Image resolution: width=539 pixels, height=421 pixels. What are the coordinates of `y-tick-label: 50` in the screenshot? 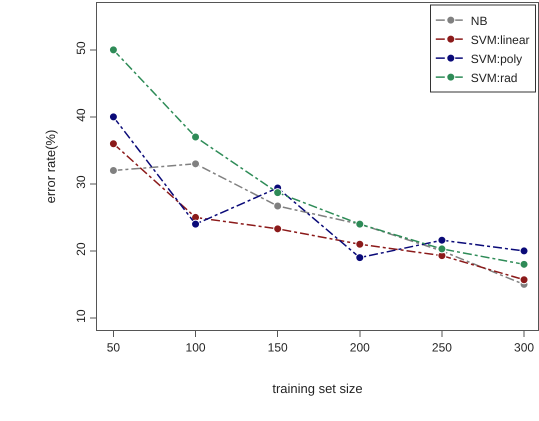 It's located at (81, 48).